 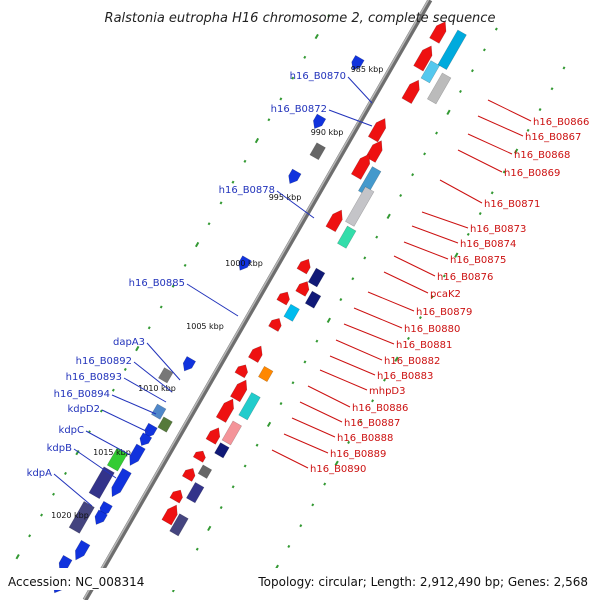 I want to click on gene-label-left: h16_B0878, so click(x=247, y=190).